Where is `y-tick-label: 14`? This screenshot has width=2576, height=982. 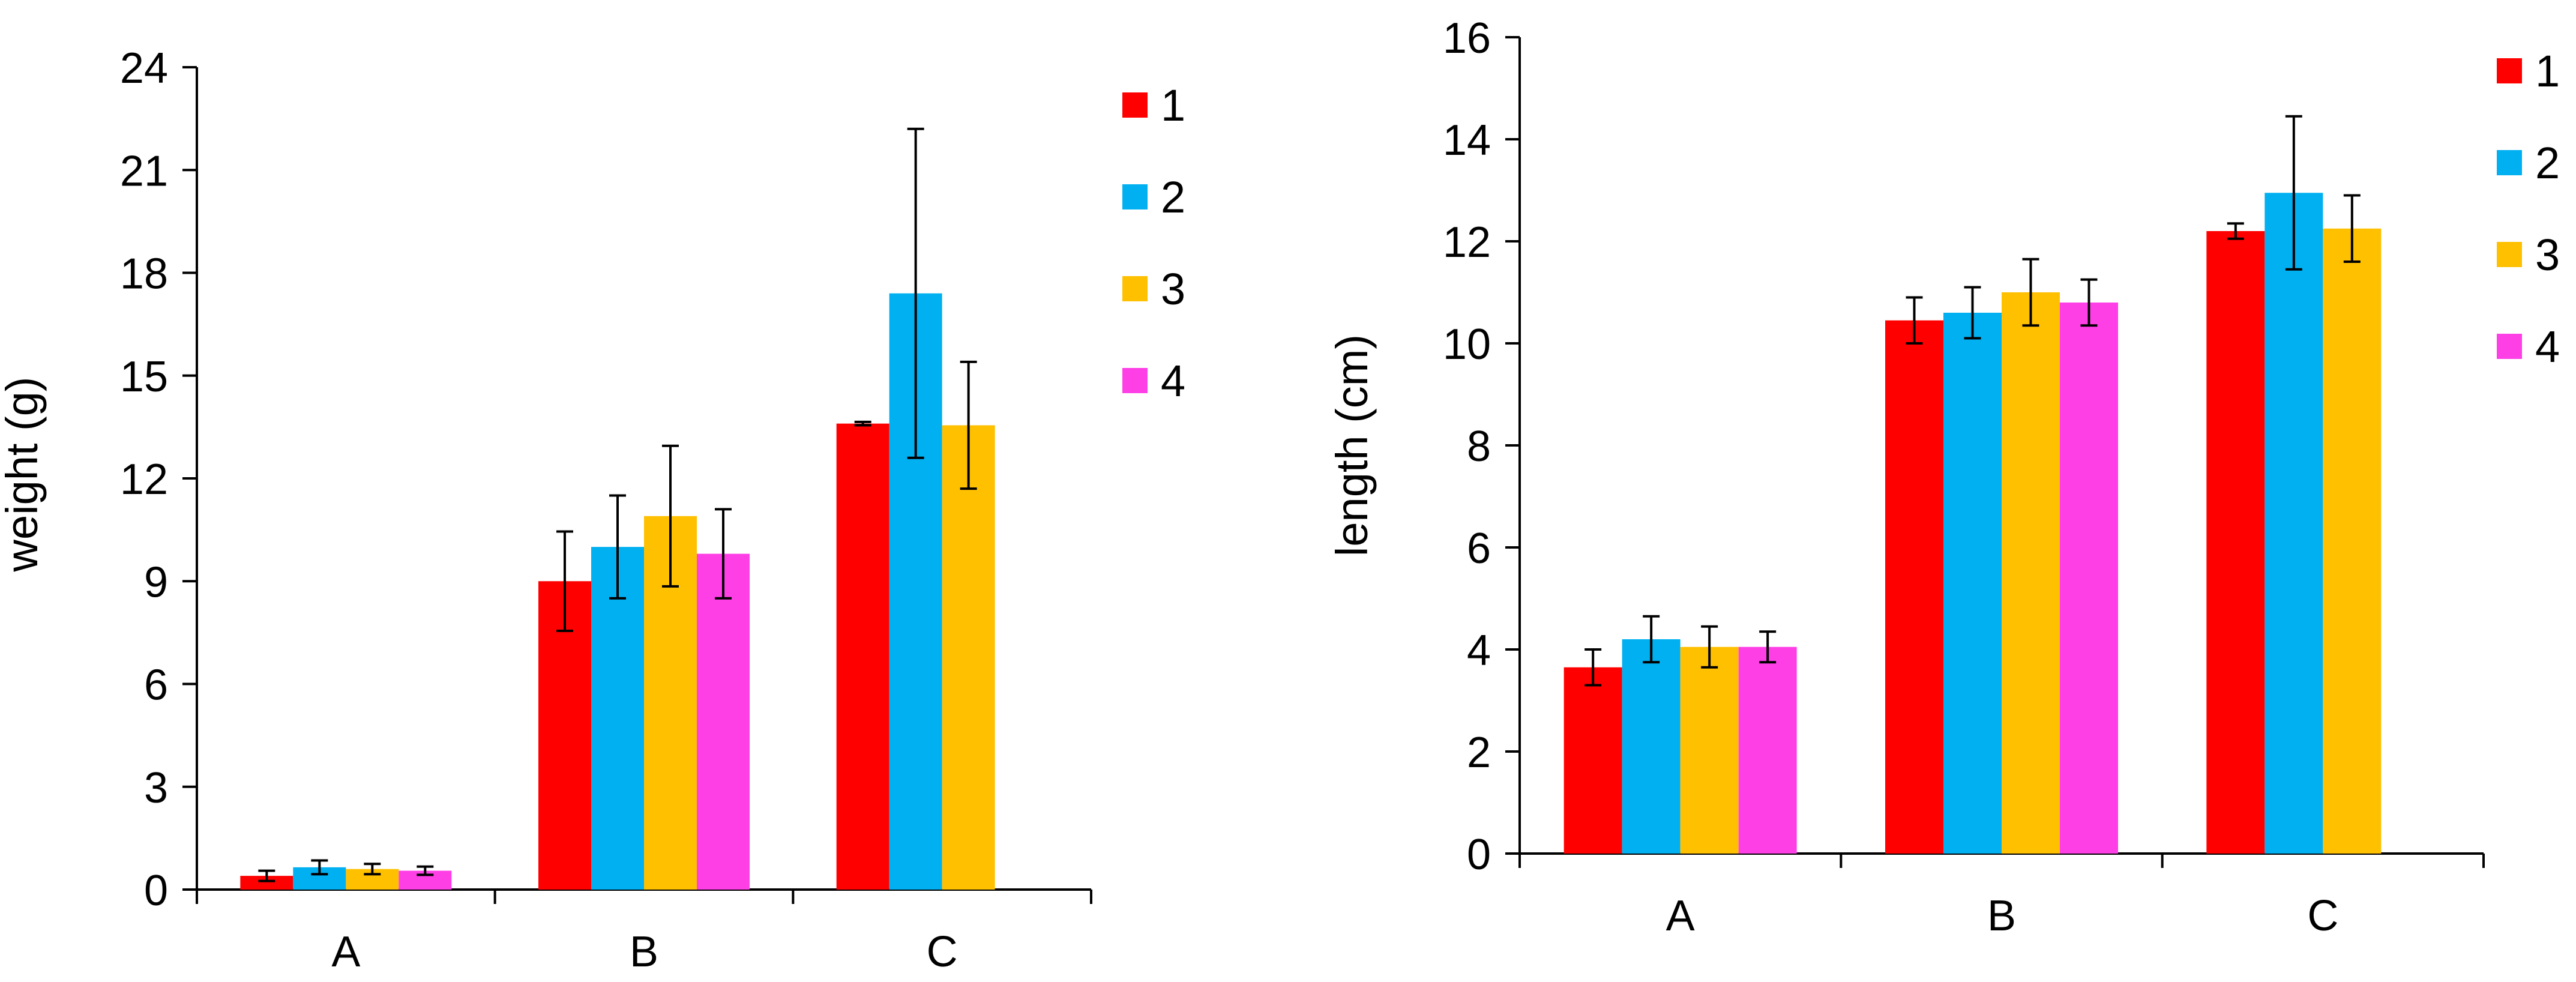
y-tick-label: 14 is located at coordinates (1467, 140).